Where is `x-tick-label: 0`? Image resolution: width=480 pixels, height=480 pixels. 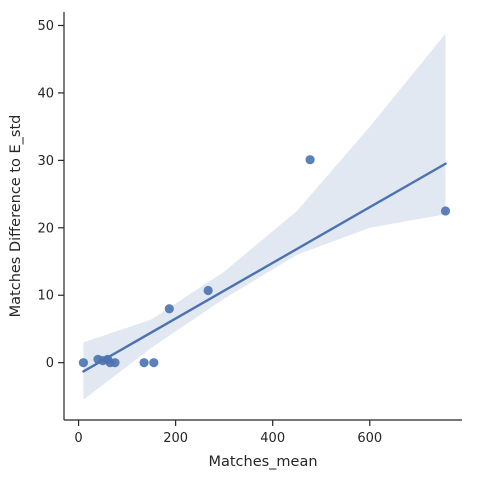
x-tick-label: 0 is located at coordinates (78, 438).